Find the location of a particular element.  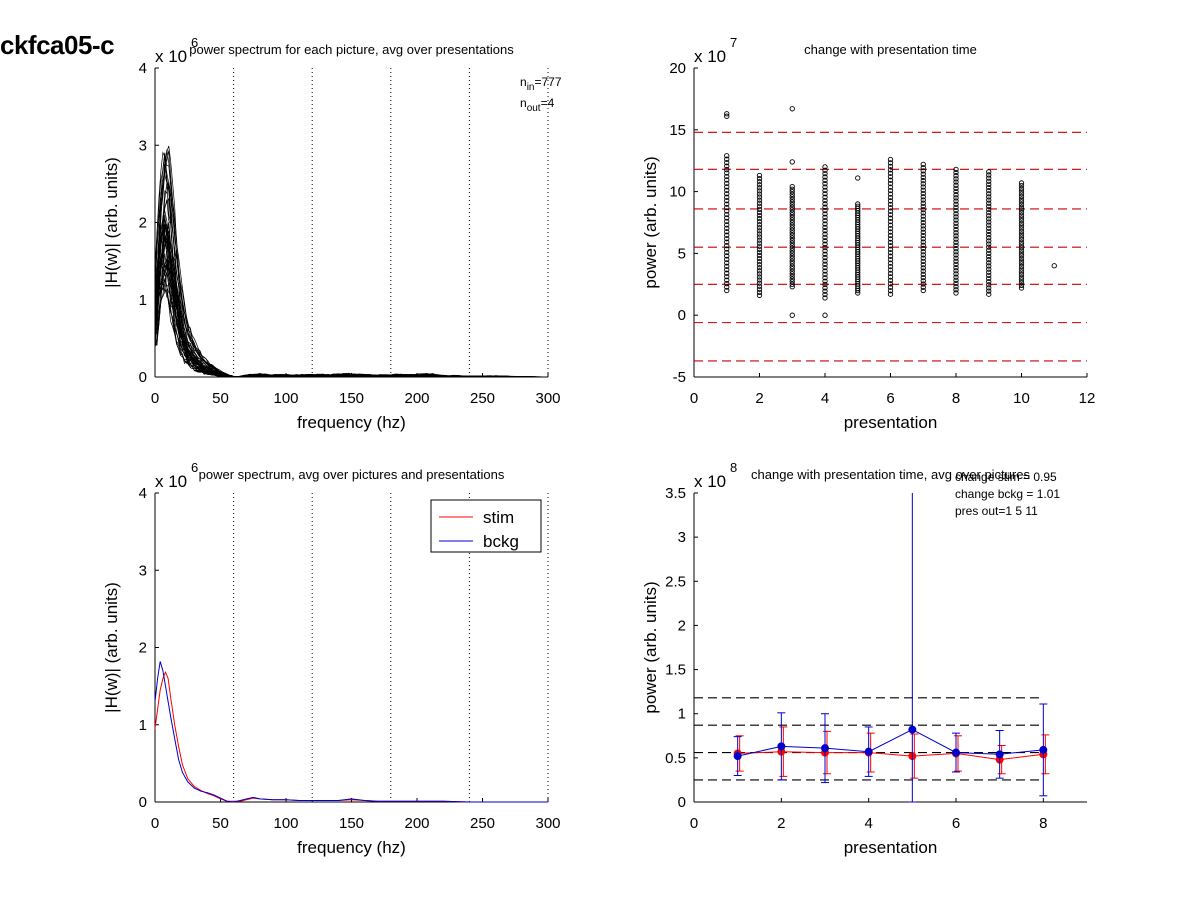

x-tick-label: 200 is located at coordinates (416, 398).